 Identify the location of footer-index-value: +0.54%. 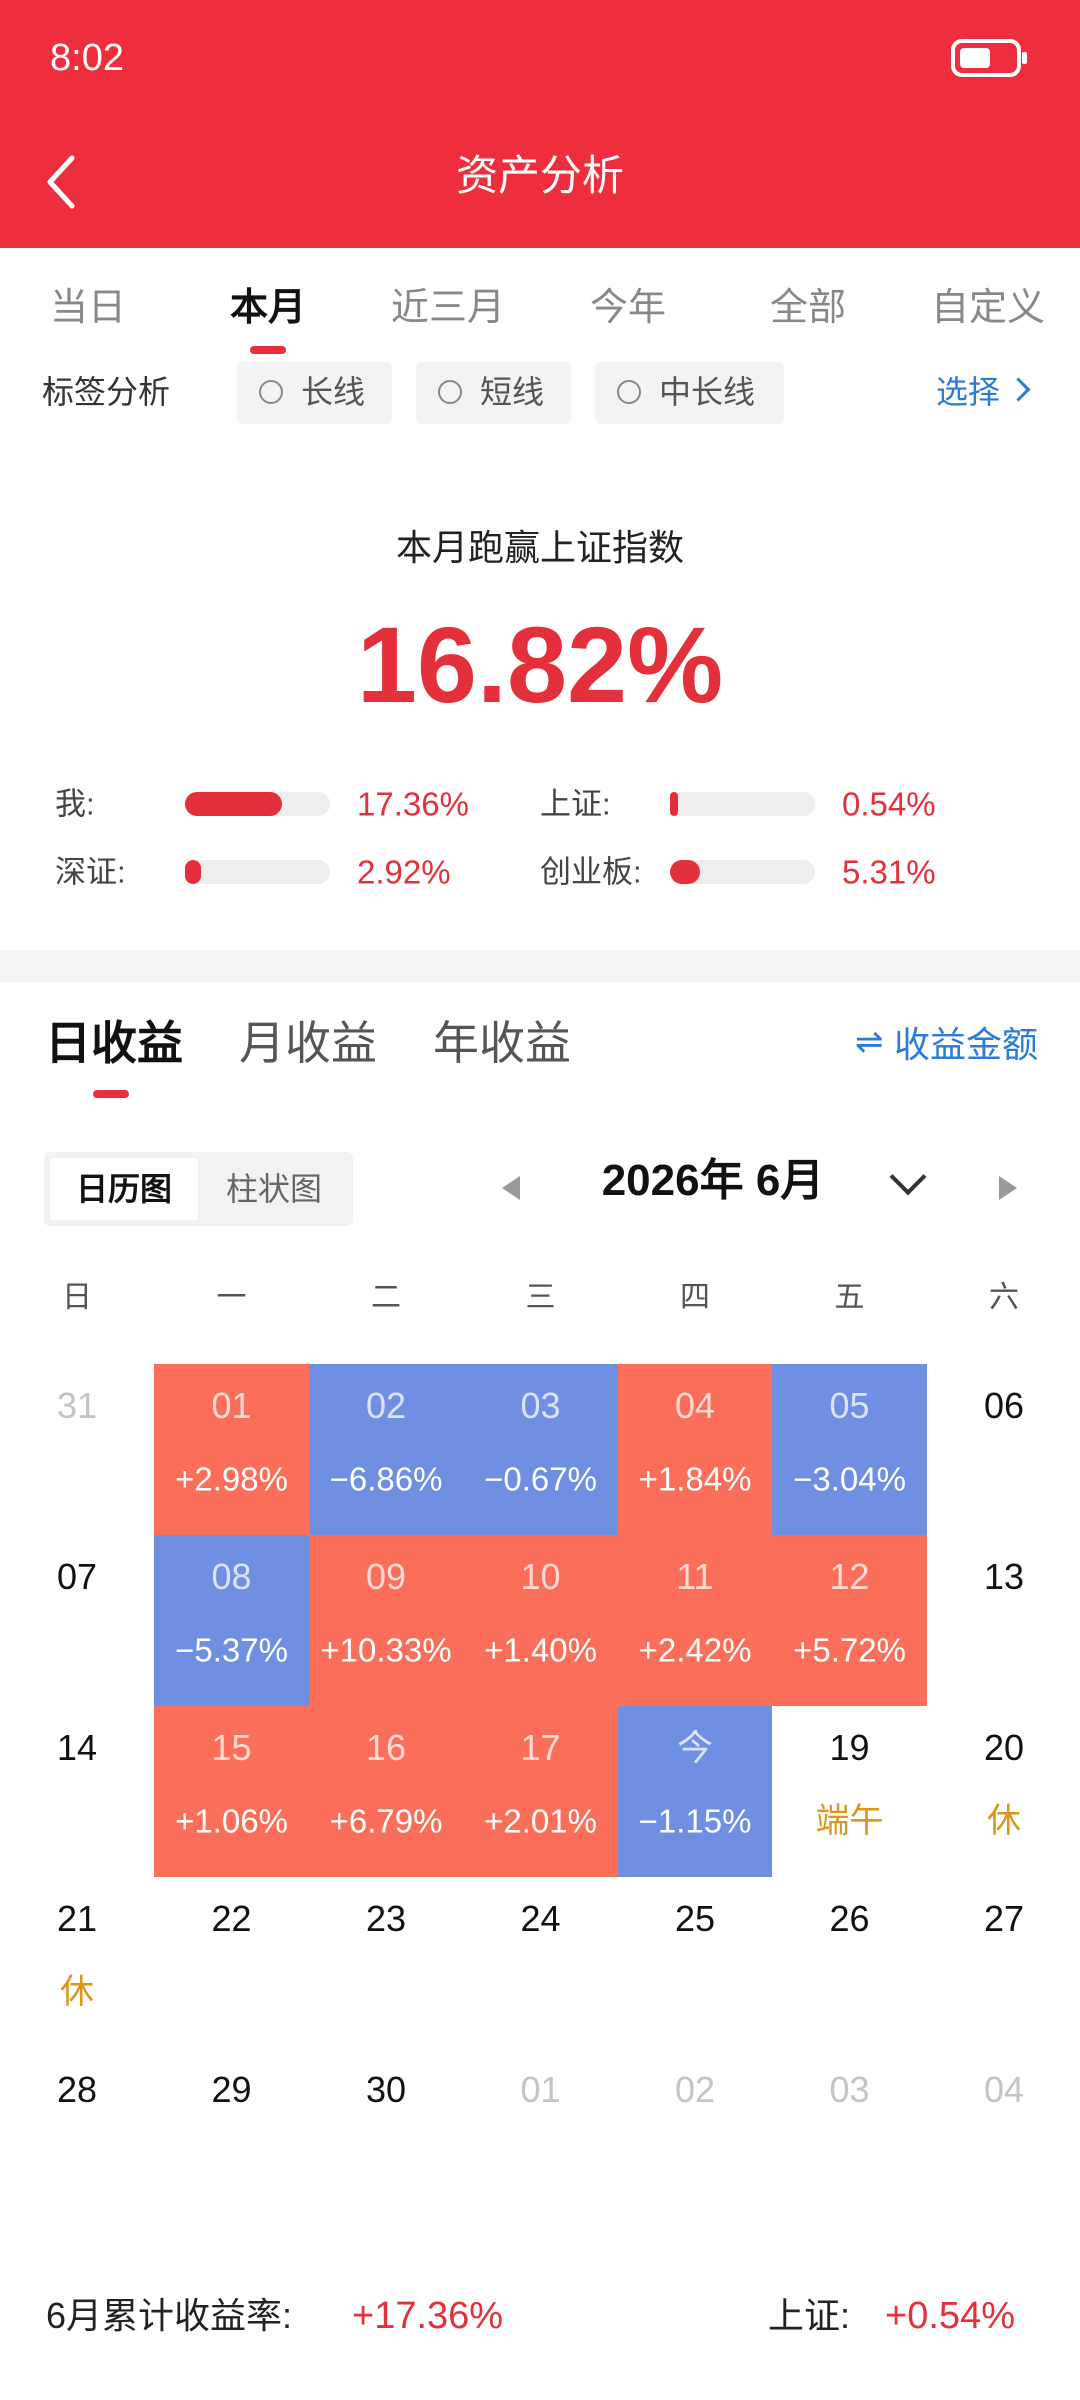
(950, 2316).